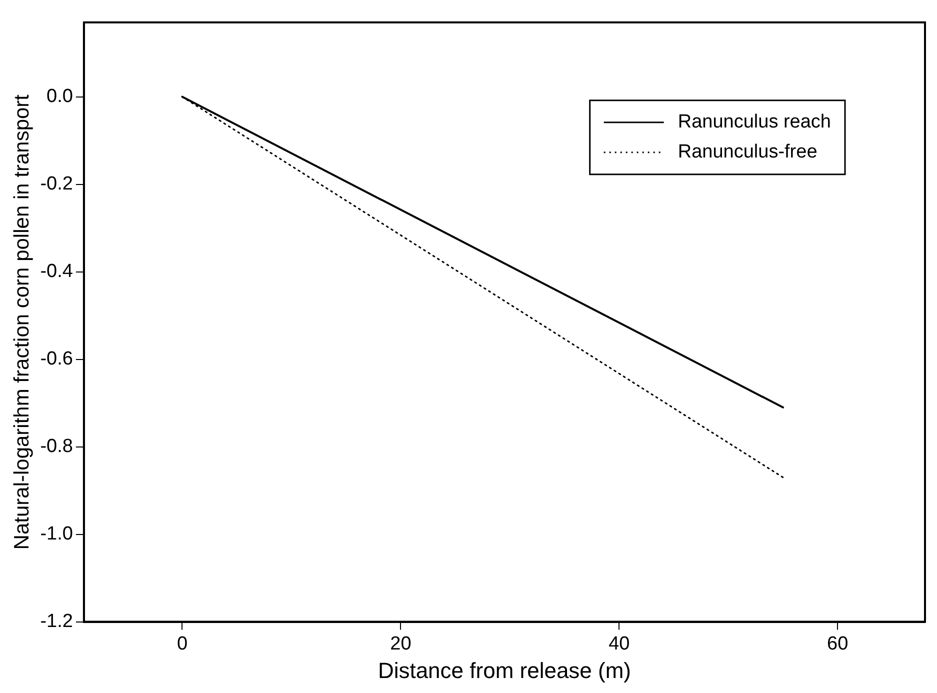  Describe the element at coordinates (182, 643) in the screenshot. I see `x-tick-label: 0` at that location.